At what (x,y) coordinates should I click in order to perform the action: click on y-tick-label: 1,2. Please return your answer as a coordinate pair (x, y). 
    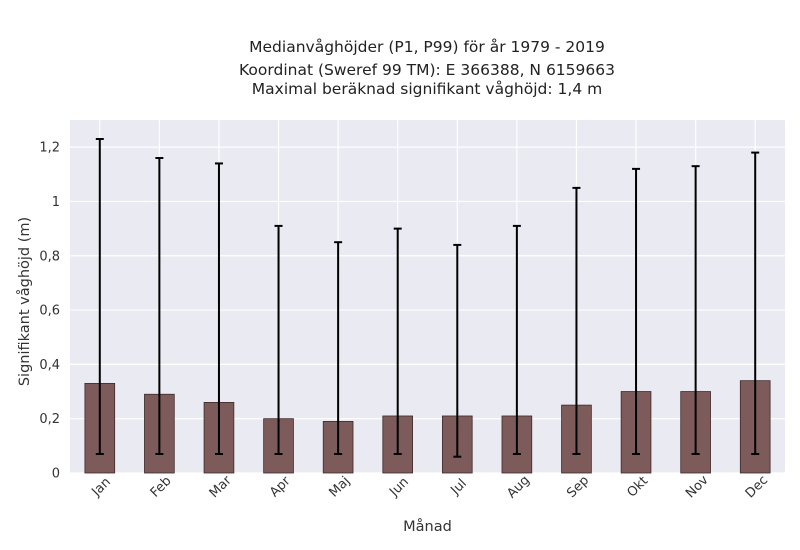
    Looking at the image, I should click on (49, 148).